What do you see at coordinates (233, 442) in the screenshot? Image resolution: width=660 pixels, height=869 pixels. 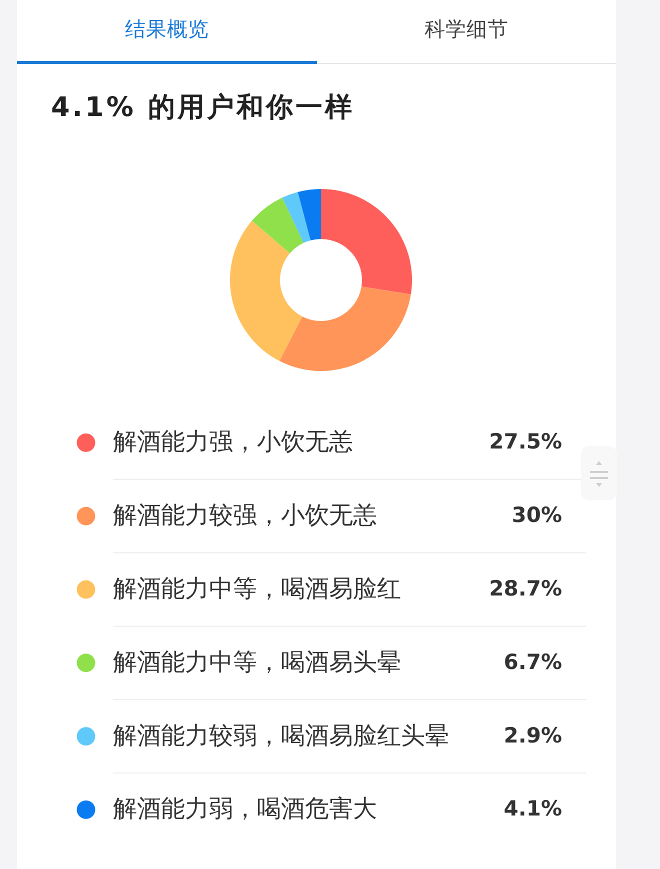 I see `legend-label: 解酒能力强，小饮无恙` at bounding box center [233, 442].